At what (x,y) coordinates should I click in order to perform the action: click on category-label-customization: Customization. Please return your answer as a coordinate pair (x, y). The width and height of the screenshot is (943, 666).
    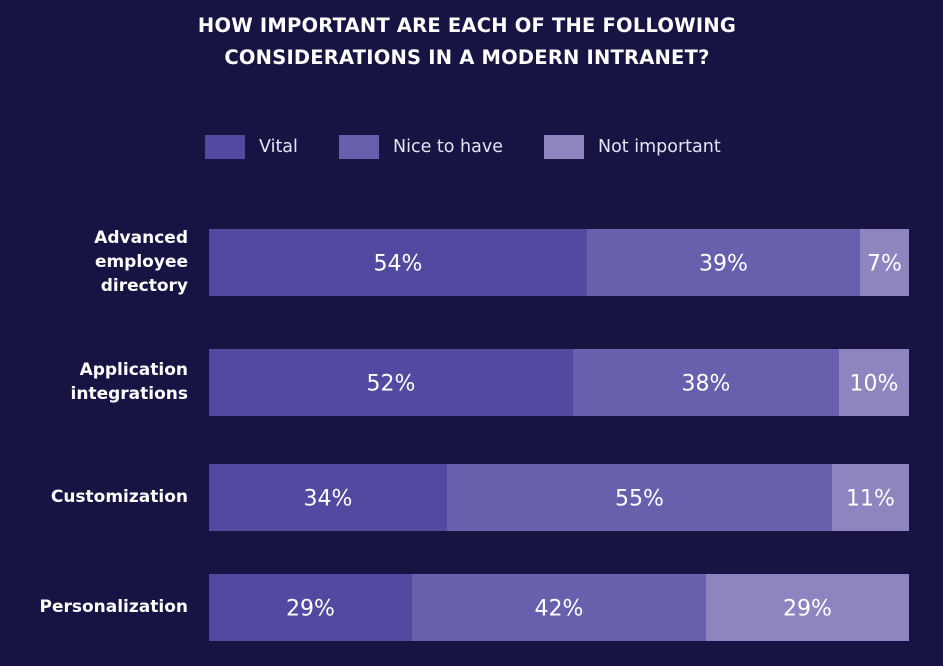
    Looking at the image, I should click on (119, 497).